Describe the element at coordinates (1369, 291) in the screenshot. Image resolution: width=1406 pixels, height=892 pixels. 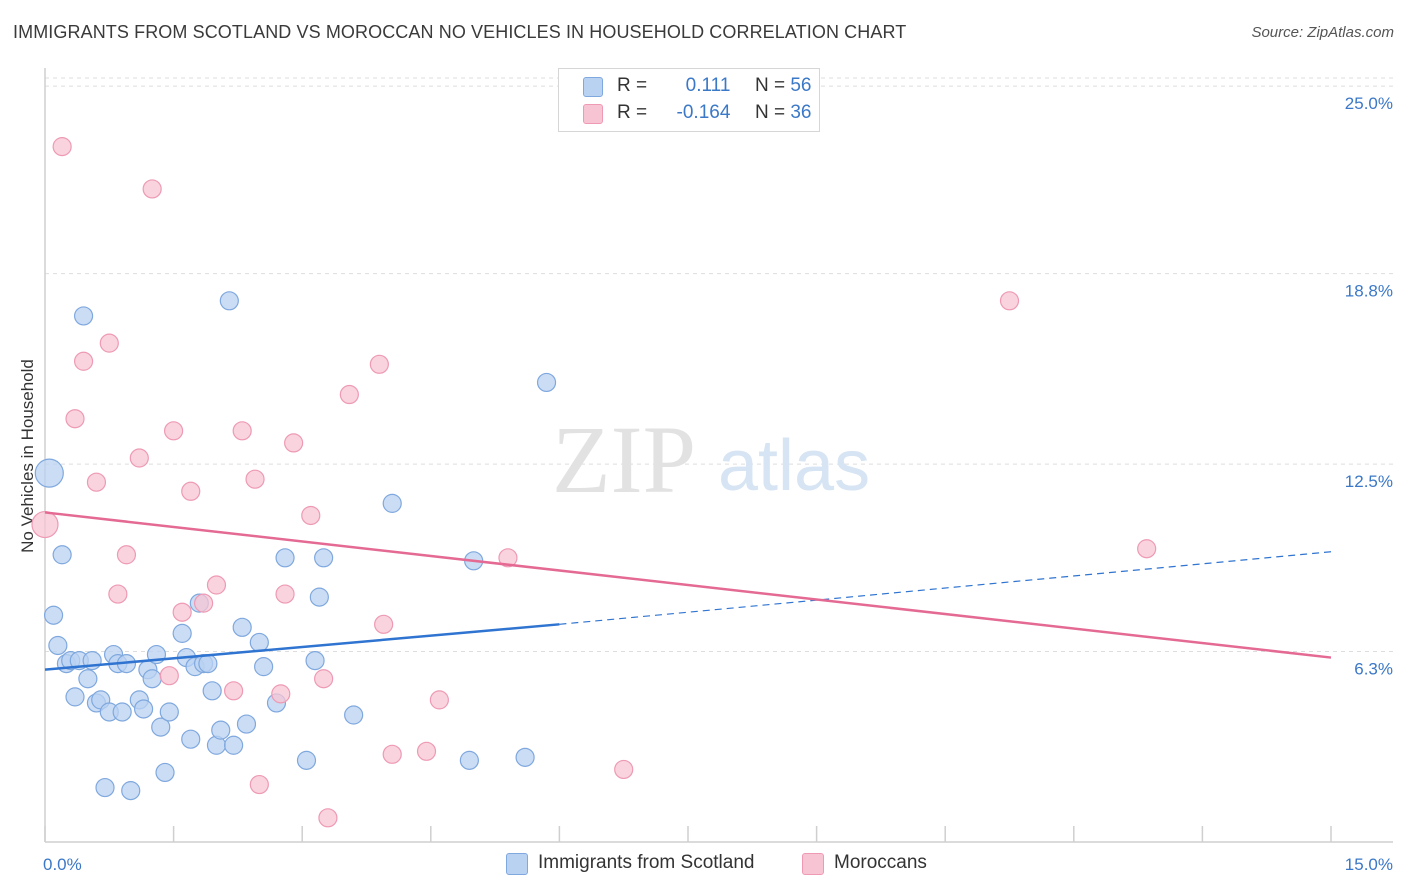
I see `y-tick-label: 18.8%` at that location.